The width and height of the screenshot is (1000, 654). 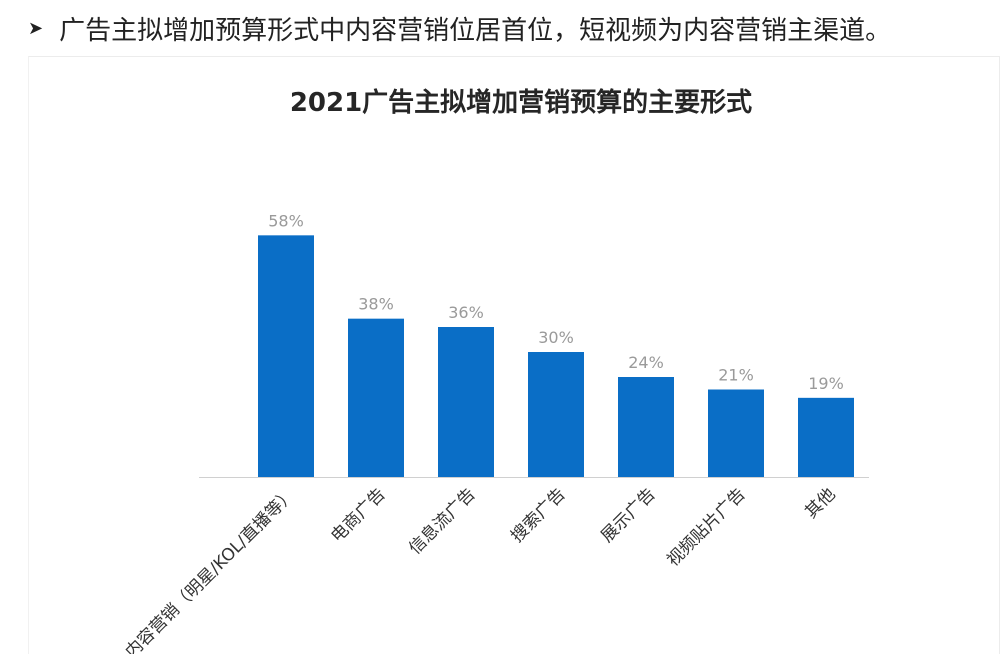 I want to click on category-label: 信息流广告, so click(x=442, y=521).